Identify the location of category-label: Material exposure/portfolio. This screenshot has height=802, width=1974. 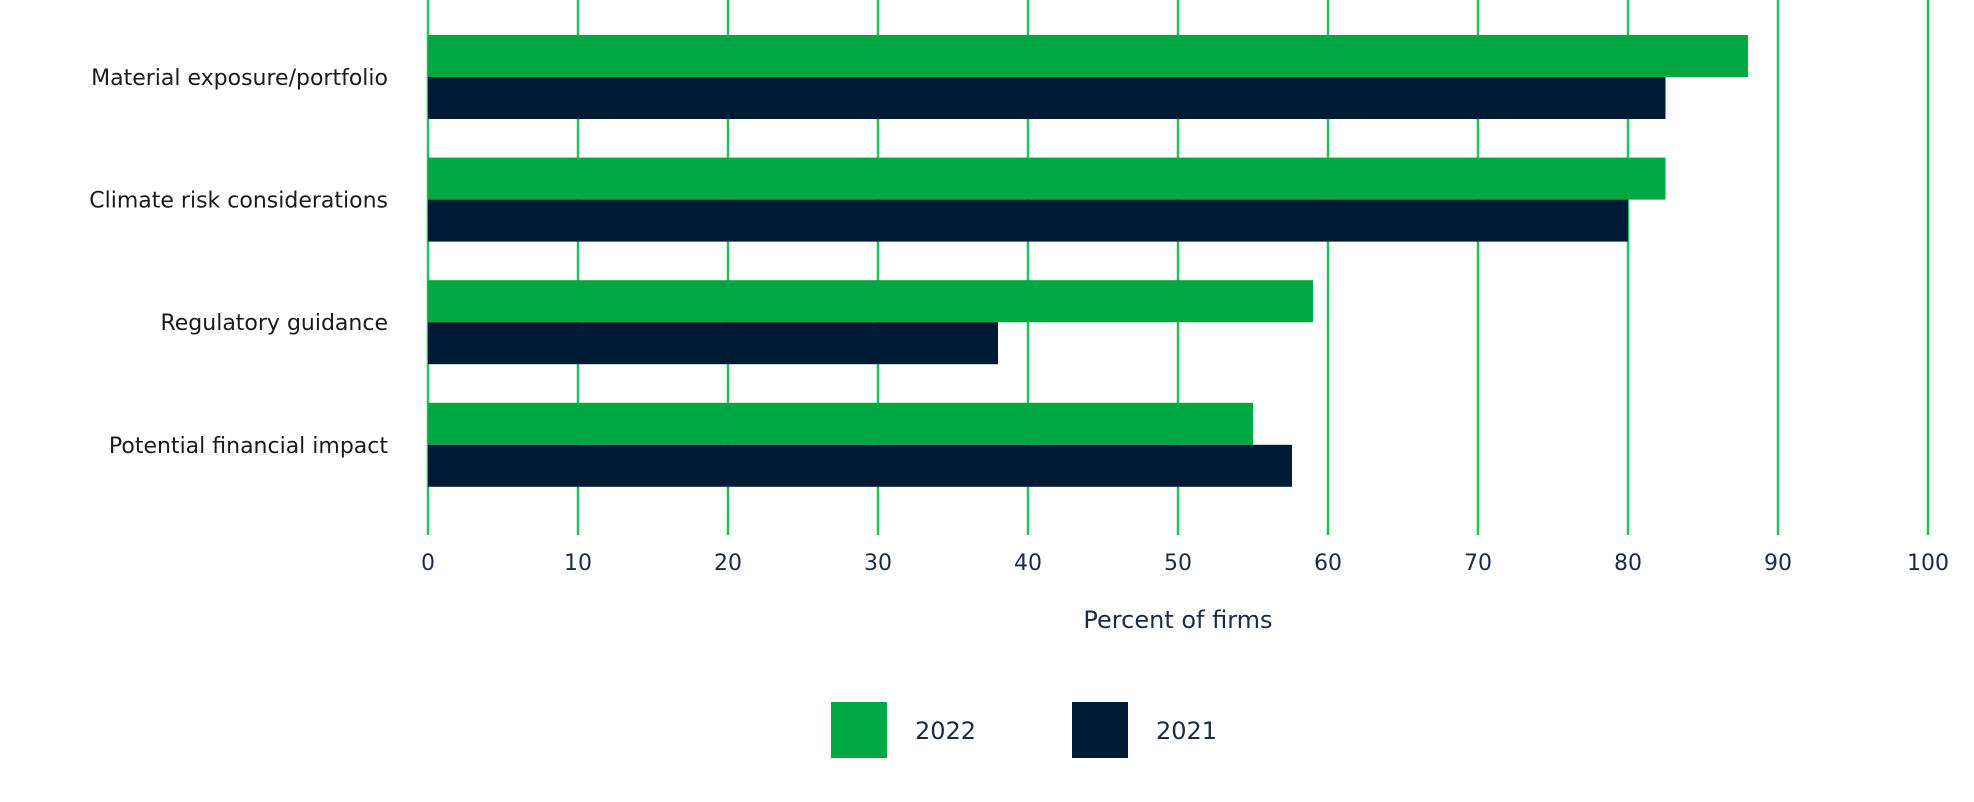
(239, 78).